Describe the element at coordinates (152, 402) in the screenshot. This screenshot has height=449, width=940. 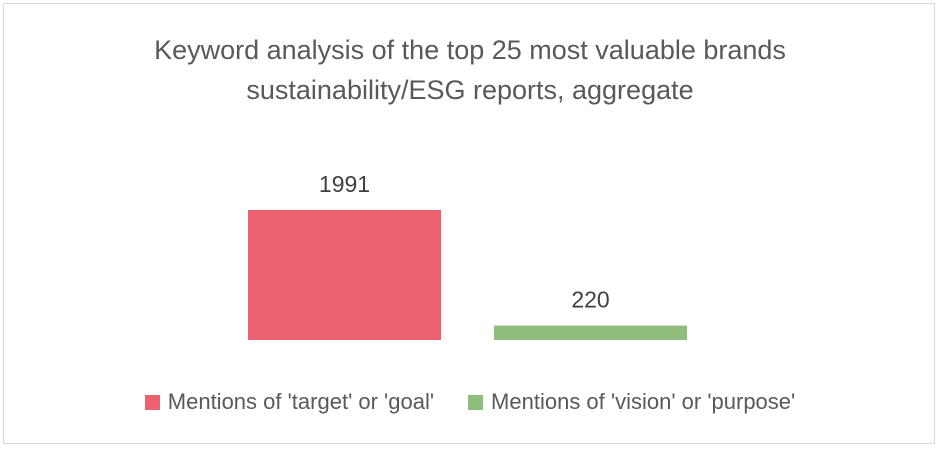
I see `legend-swatch-target-goal` at that location.